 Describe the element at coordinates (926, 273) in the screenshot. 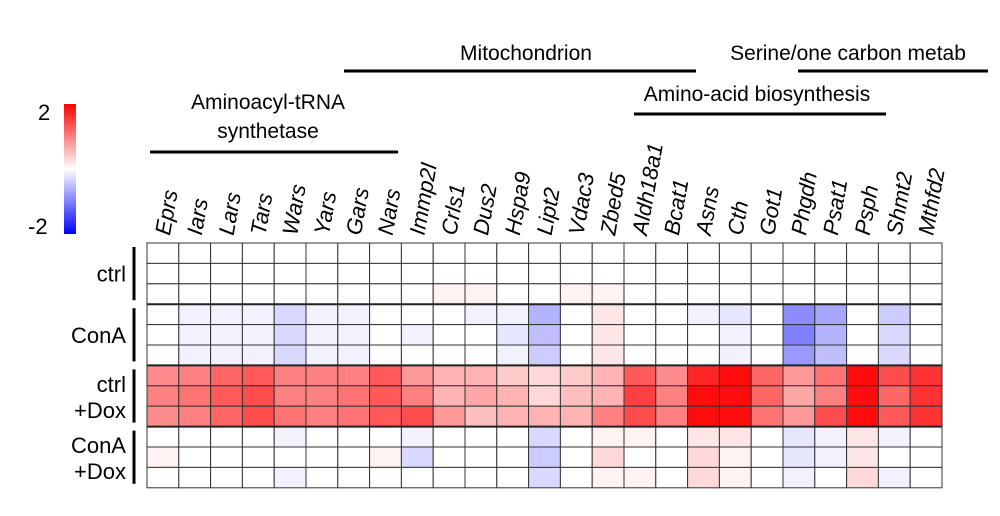

I see `heatmap-cell-r2-mthfd2` at that location.